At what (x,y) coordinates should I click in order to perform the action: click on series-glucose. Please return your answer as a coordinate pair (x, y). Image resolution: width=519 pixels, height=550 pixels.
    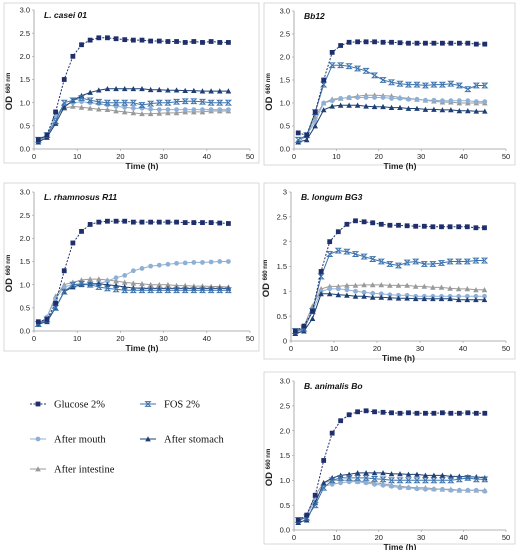
    Looking at the image, I should click on (133, 271).